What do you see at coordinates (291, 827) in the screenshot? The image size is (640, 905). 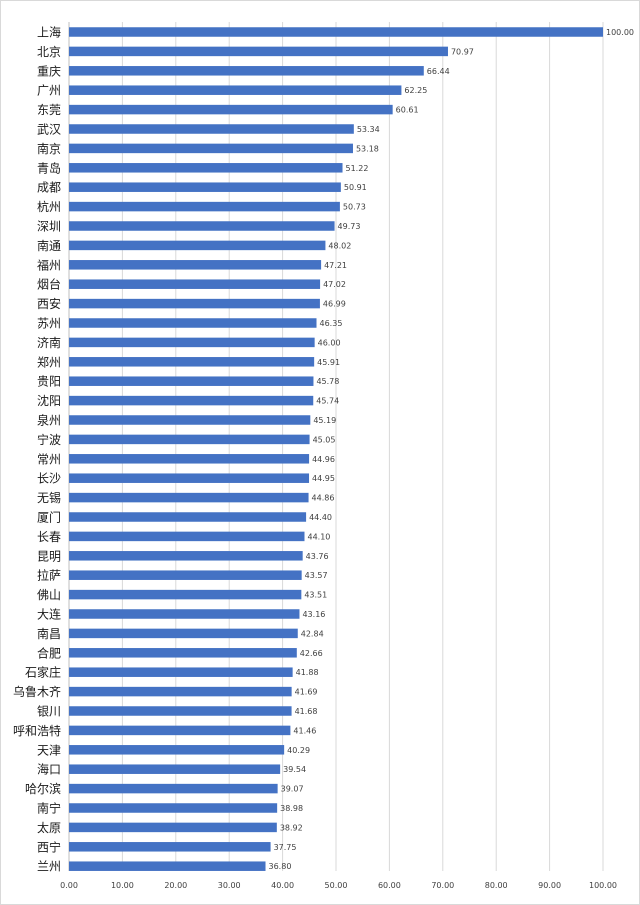 I see `data-label: 38.92` at bounding box center [291, 827].